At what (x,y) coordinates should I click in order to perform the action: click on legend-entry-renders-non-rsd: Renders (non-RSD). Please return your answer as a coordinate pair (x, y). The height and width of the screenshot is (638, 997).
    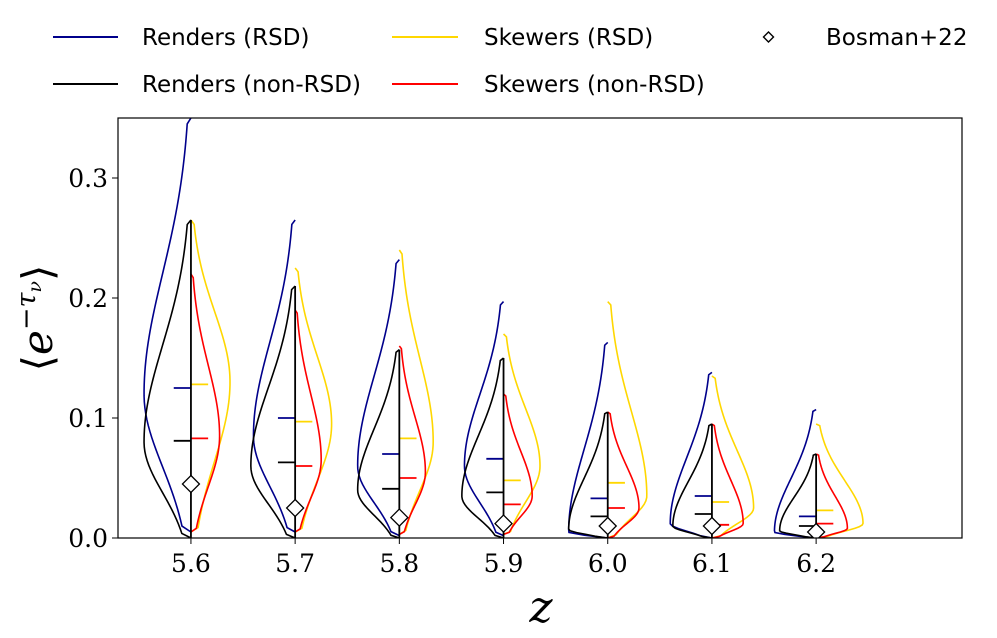
    Looking at the image, I should click on (207, 85).